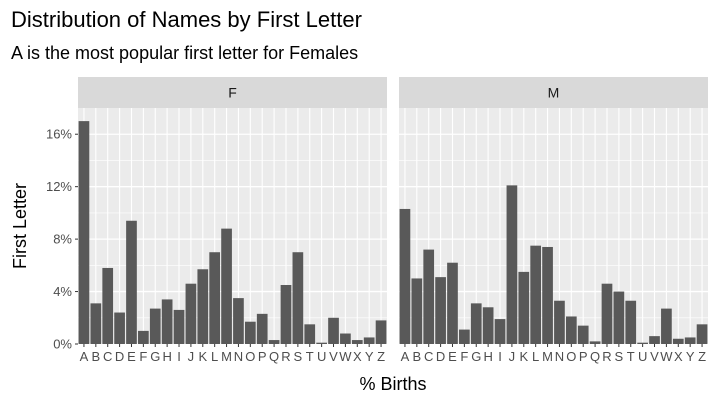 The image size is (720, 405). What do you see at coordinates (405, 276) in the screenshot?
I see `bar-m-a` at bounding box center [405, 276].